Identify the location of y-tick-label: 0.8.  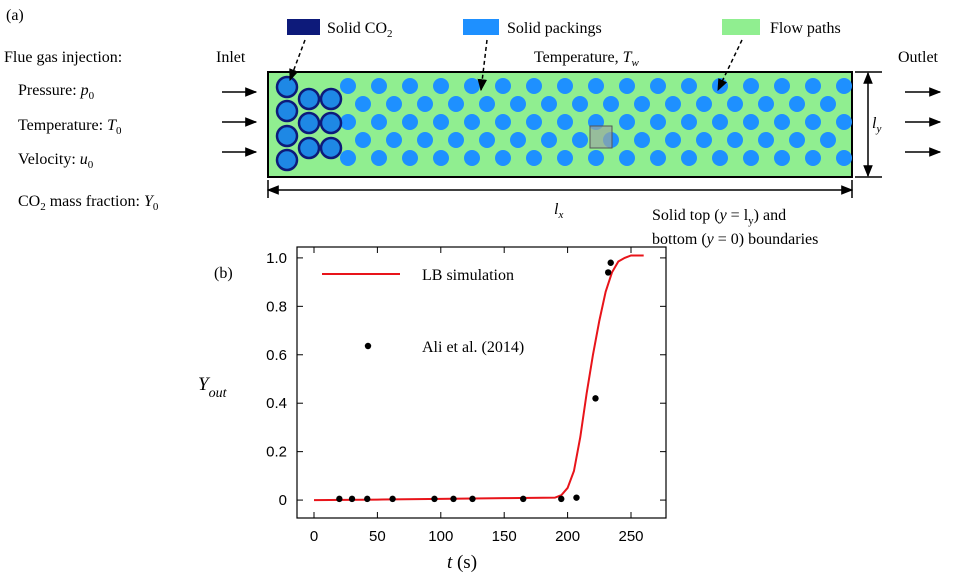
(276, 306).